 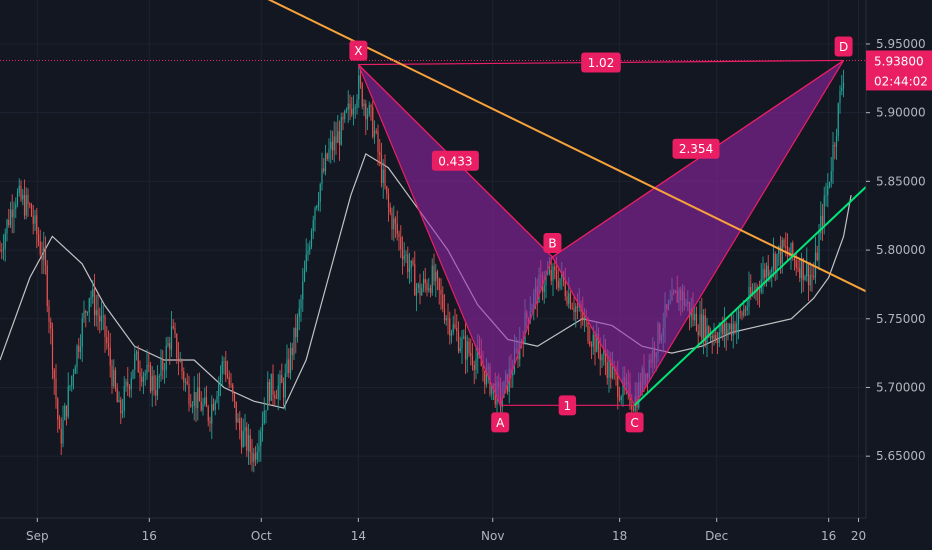 What do you see at coordinates (455, 161) in the screenshot?
I see `ratio-label-xb: 0.433` at bounding box center [455, 161].